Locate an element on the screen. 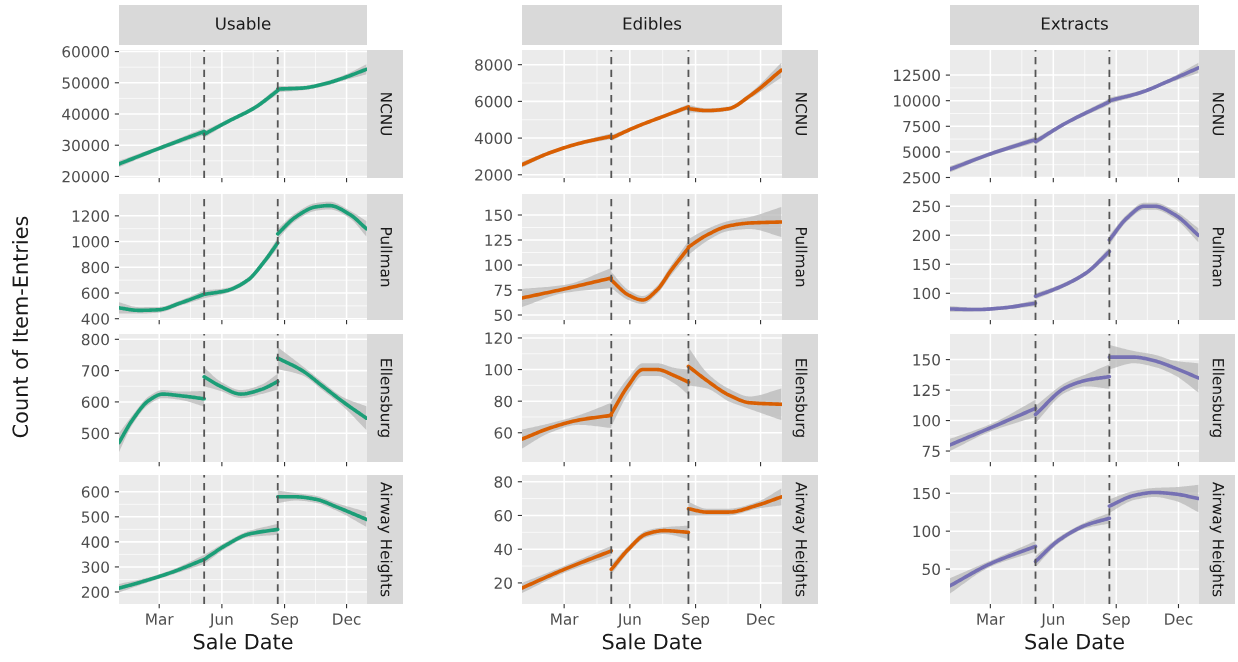 This screenshot has height=662, width=1238. y-tick-label: 8000 is located at coordinates (493, 65).